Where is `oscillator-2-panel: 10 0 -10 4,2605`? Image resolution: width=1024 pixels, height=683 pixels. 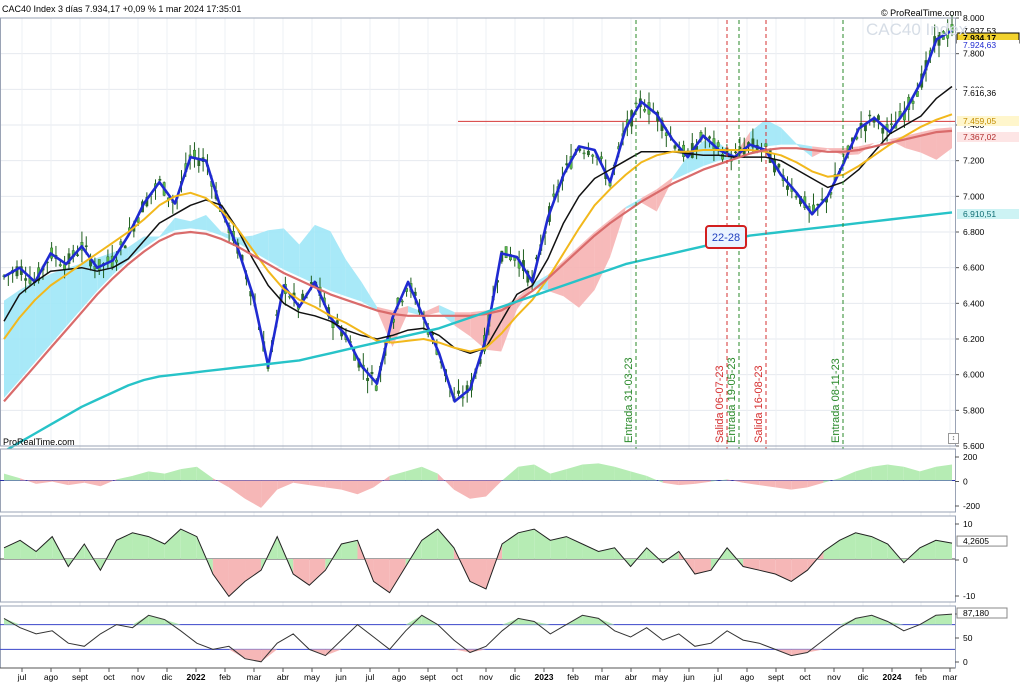 oscillator-2-panel: 10 0 -10 4,2605 is located at coordinates (504, 559).